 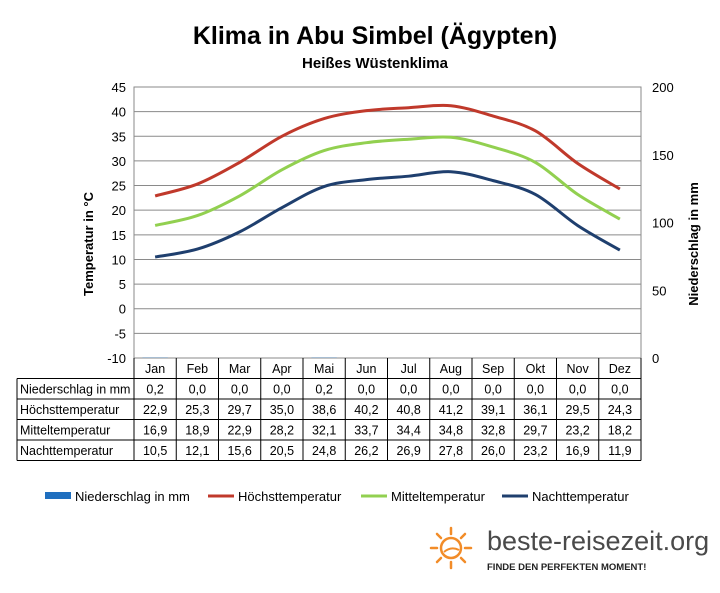 I want to click on mitteltemperatur-line, so click(x=387, y=181).